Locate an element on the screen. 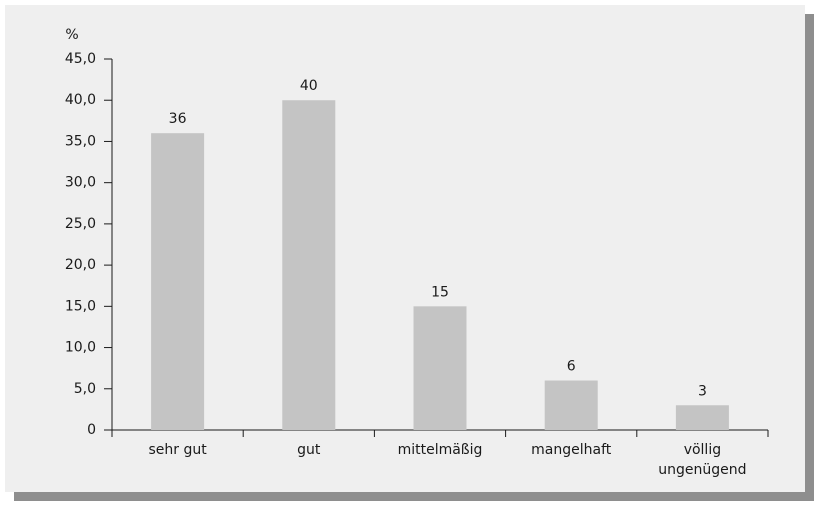 This screenshot has height=518, width=822. y-tick-label: 5,0 is located at coordinates (85, 389).